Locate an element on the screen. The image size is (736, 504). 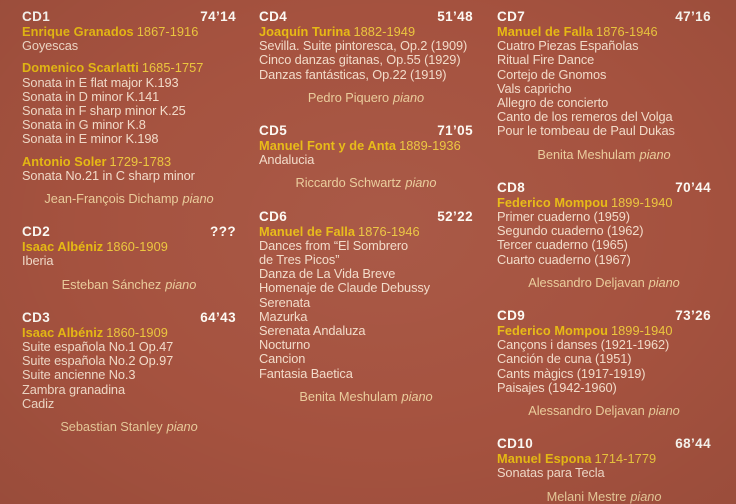
composer-dates: 1714-1779 is located at coordinates (625, 459).